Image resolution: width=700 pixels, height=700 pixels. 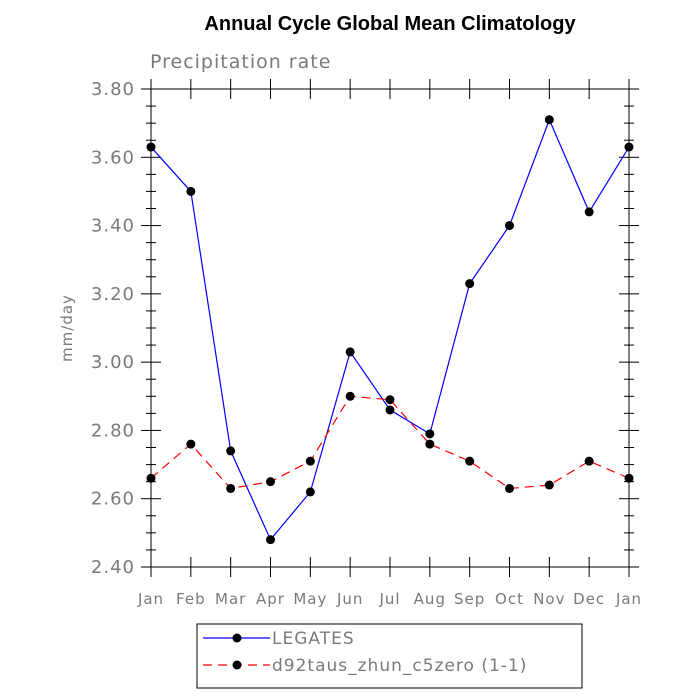 I want to click on legend-box, so click(x=389, y=656).